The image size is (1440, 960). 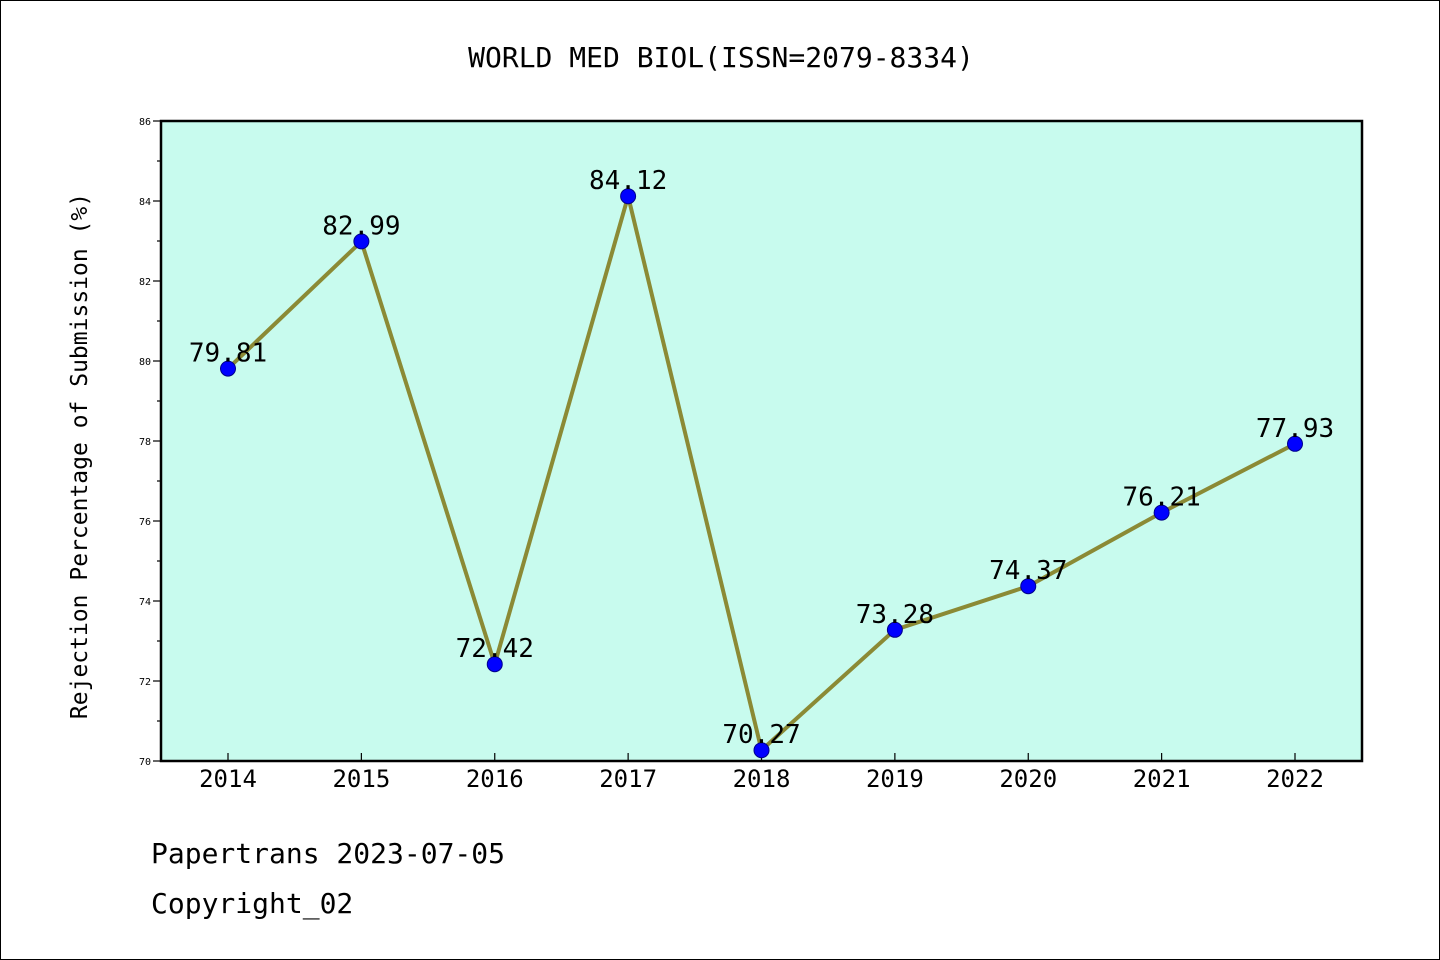 I want to click on x-tick-label: 2016, so click(x=495, y=779).